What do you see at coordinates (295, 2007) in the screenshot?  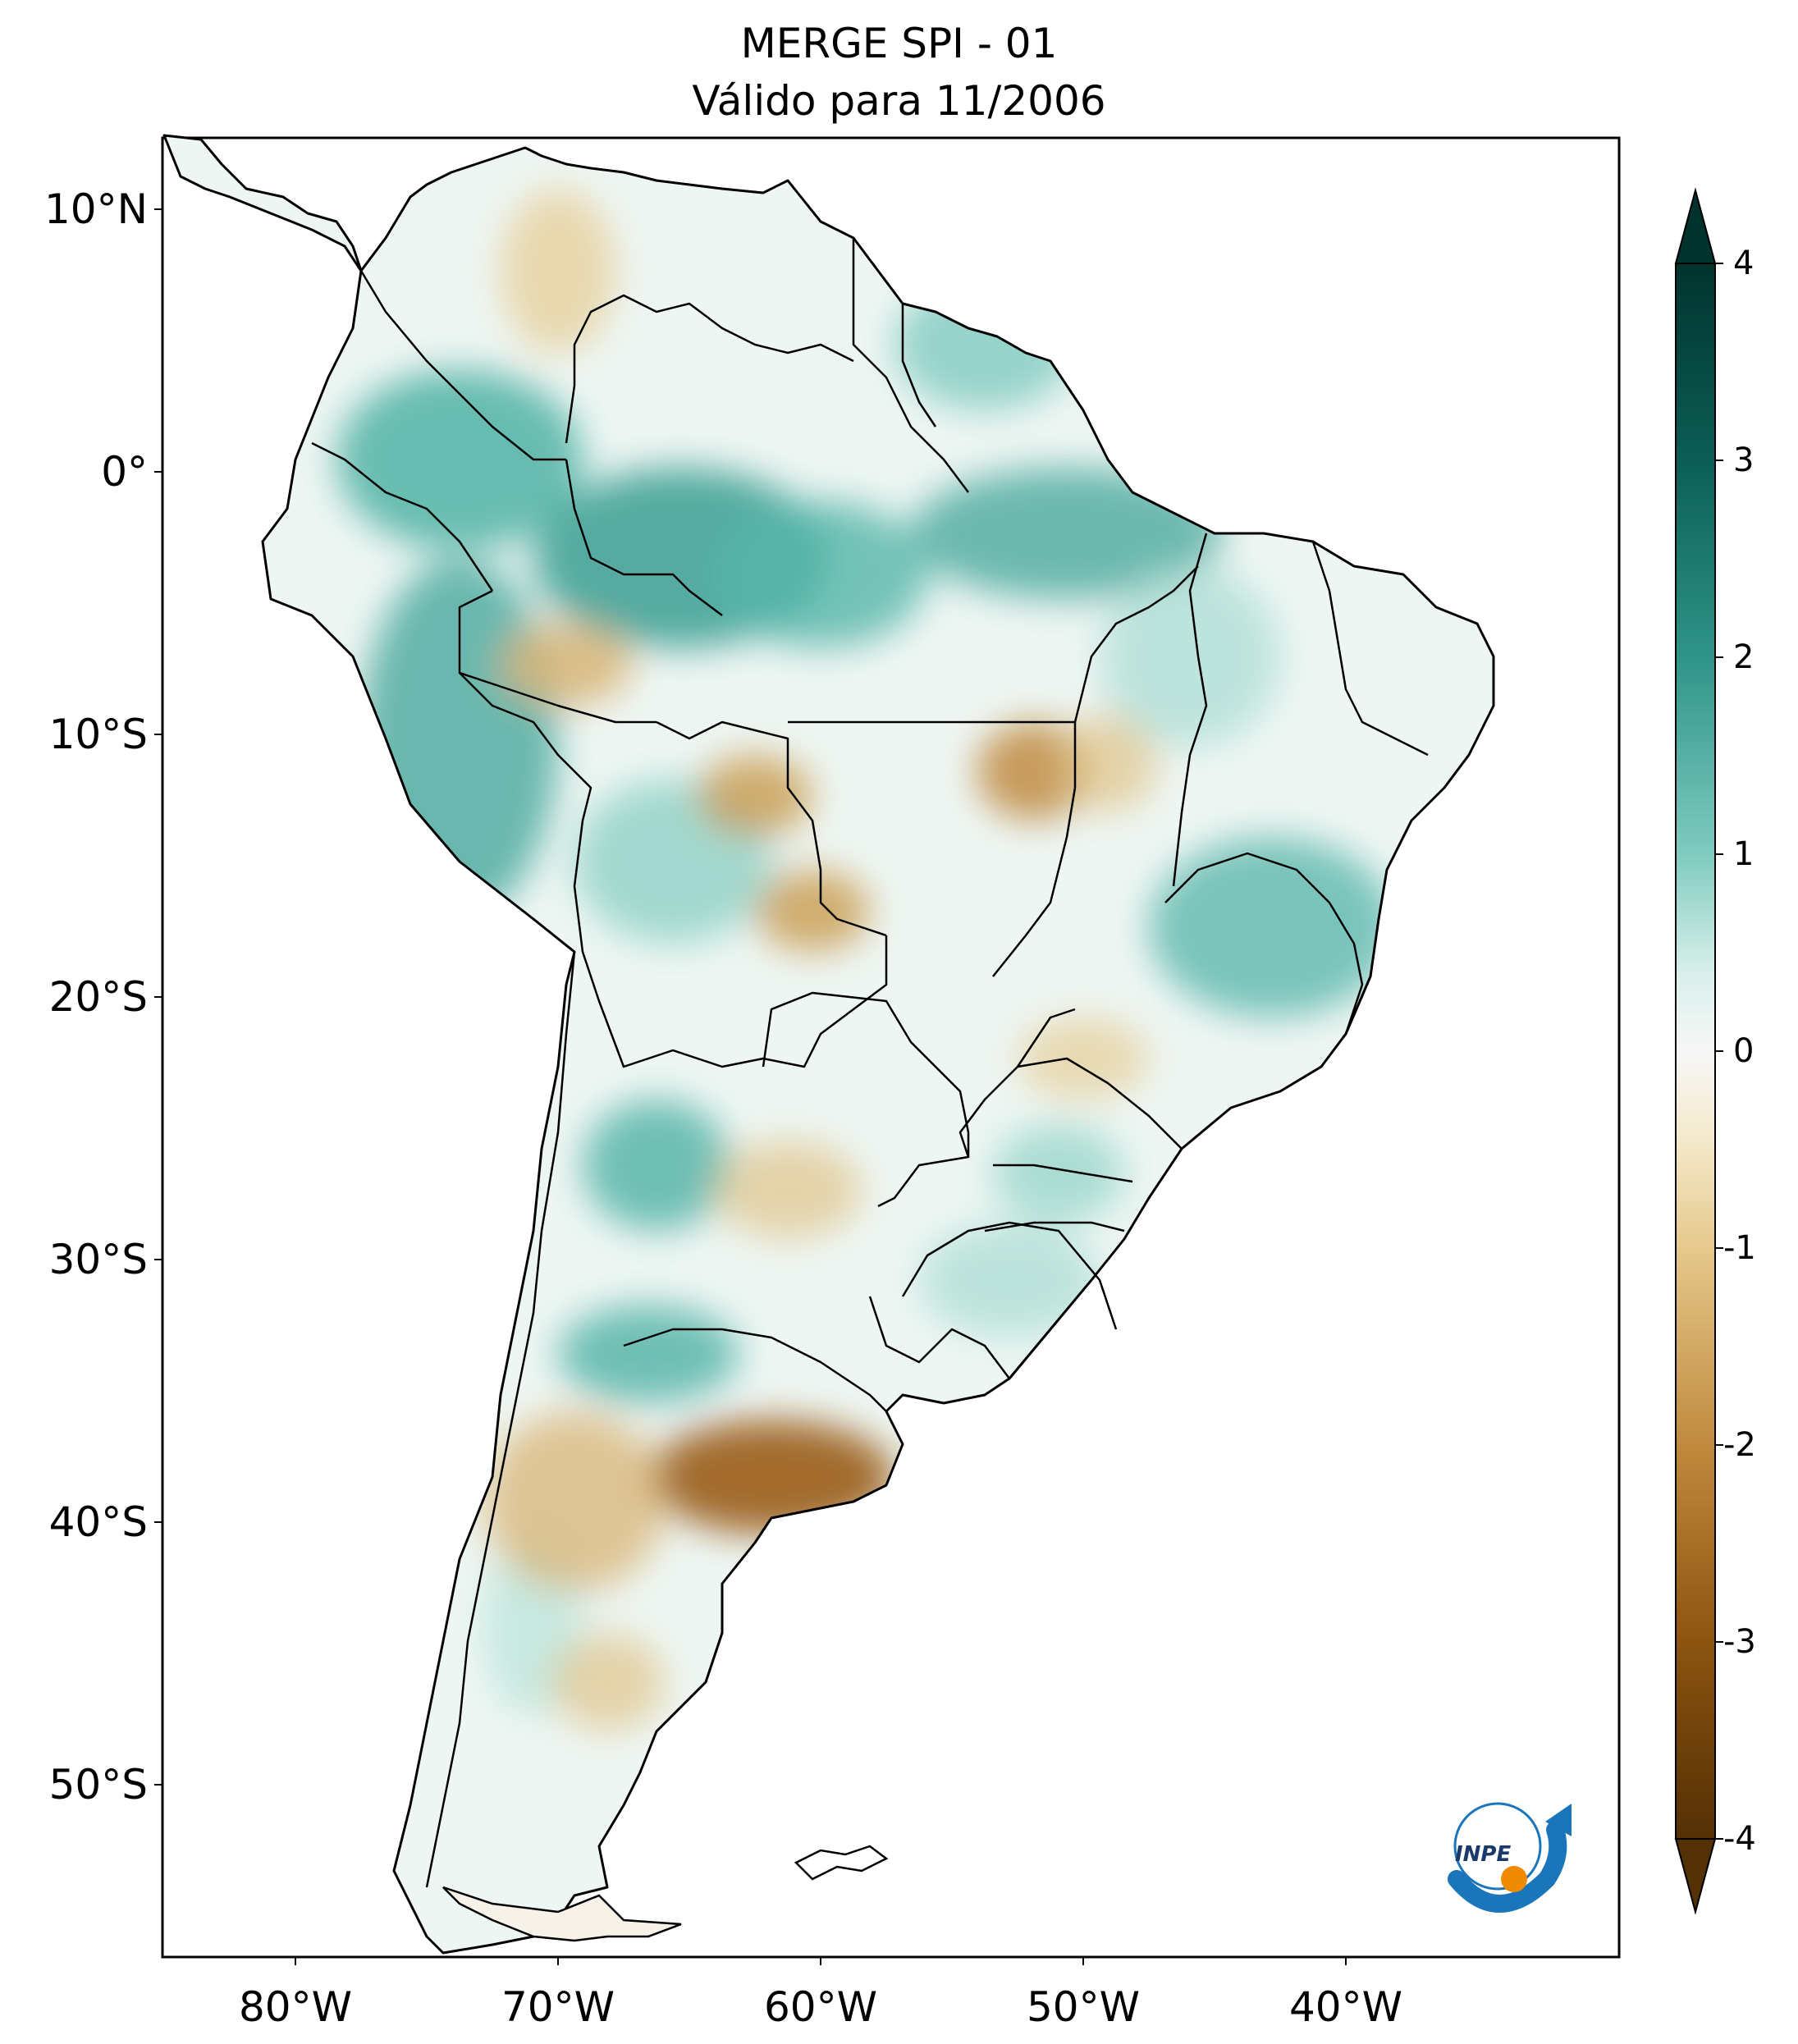 I see `lon-label-80w: 80°W` at bounding box center [295, 2007].